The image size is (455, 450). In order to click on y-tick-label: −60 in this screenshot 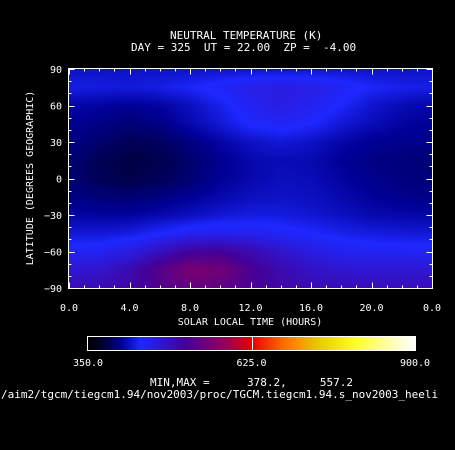, I will do `click(53, 253)`.